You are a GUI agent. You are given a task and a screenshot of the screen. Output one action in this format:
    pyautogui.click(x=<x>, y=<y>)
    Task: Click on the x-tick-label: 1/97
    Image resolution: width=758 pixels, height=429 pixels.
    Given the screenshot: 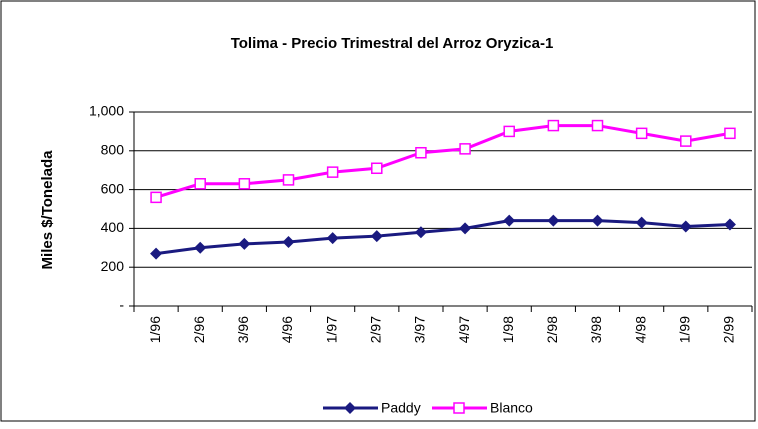 What is the action you would take?
    pyautogui.click(x=331, y=329)
    